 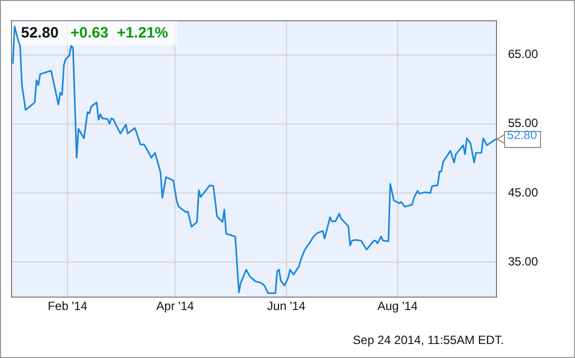 What do you see at coordinates (523, 192) in the screenshot?
I see `y-tick-label: 45.00` at bounding box center [523, 192].